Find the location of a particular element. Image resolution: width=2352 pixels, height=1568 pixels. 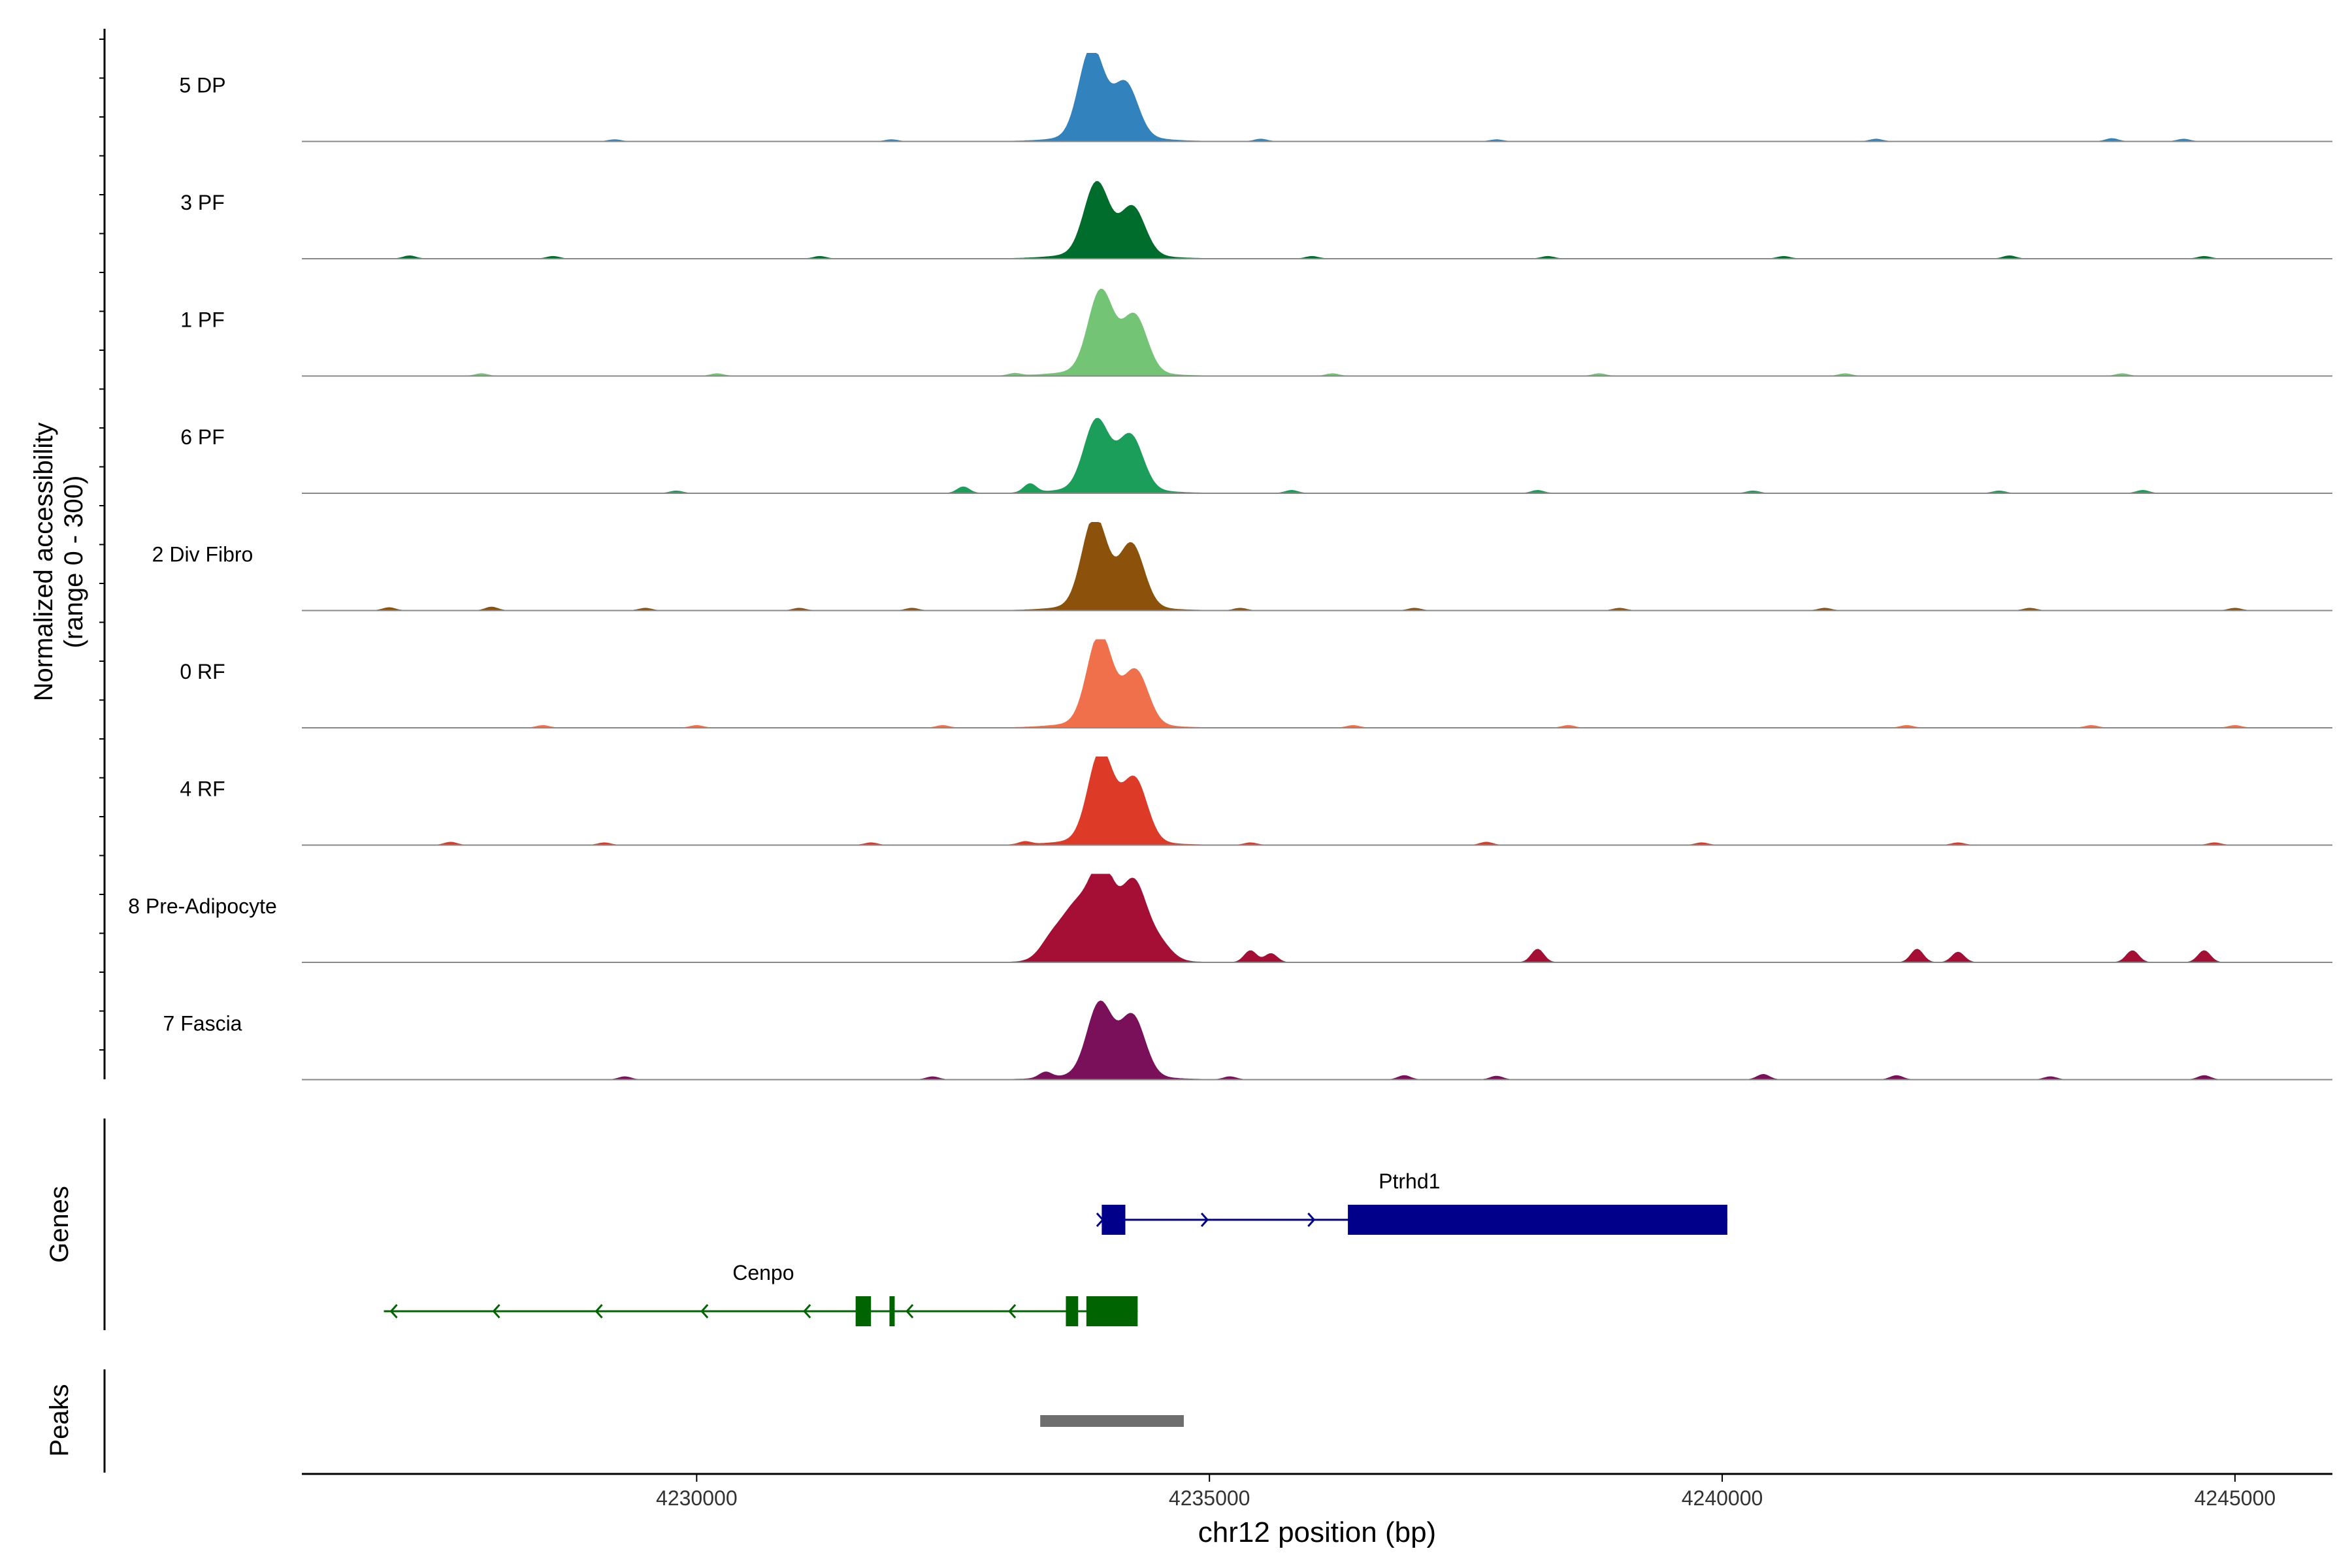

track-7: 8 Pre-Adipocyte is located at coordinates (1230, 918).